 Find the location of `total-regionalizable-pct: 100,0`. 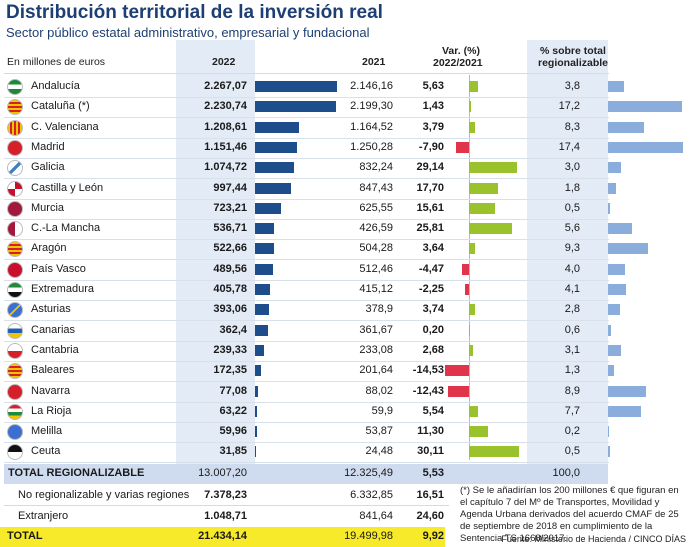

total-regionalizable-pct: 100,0 is located at coordinates (566, 473).